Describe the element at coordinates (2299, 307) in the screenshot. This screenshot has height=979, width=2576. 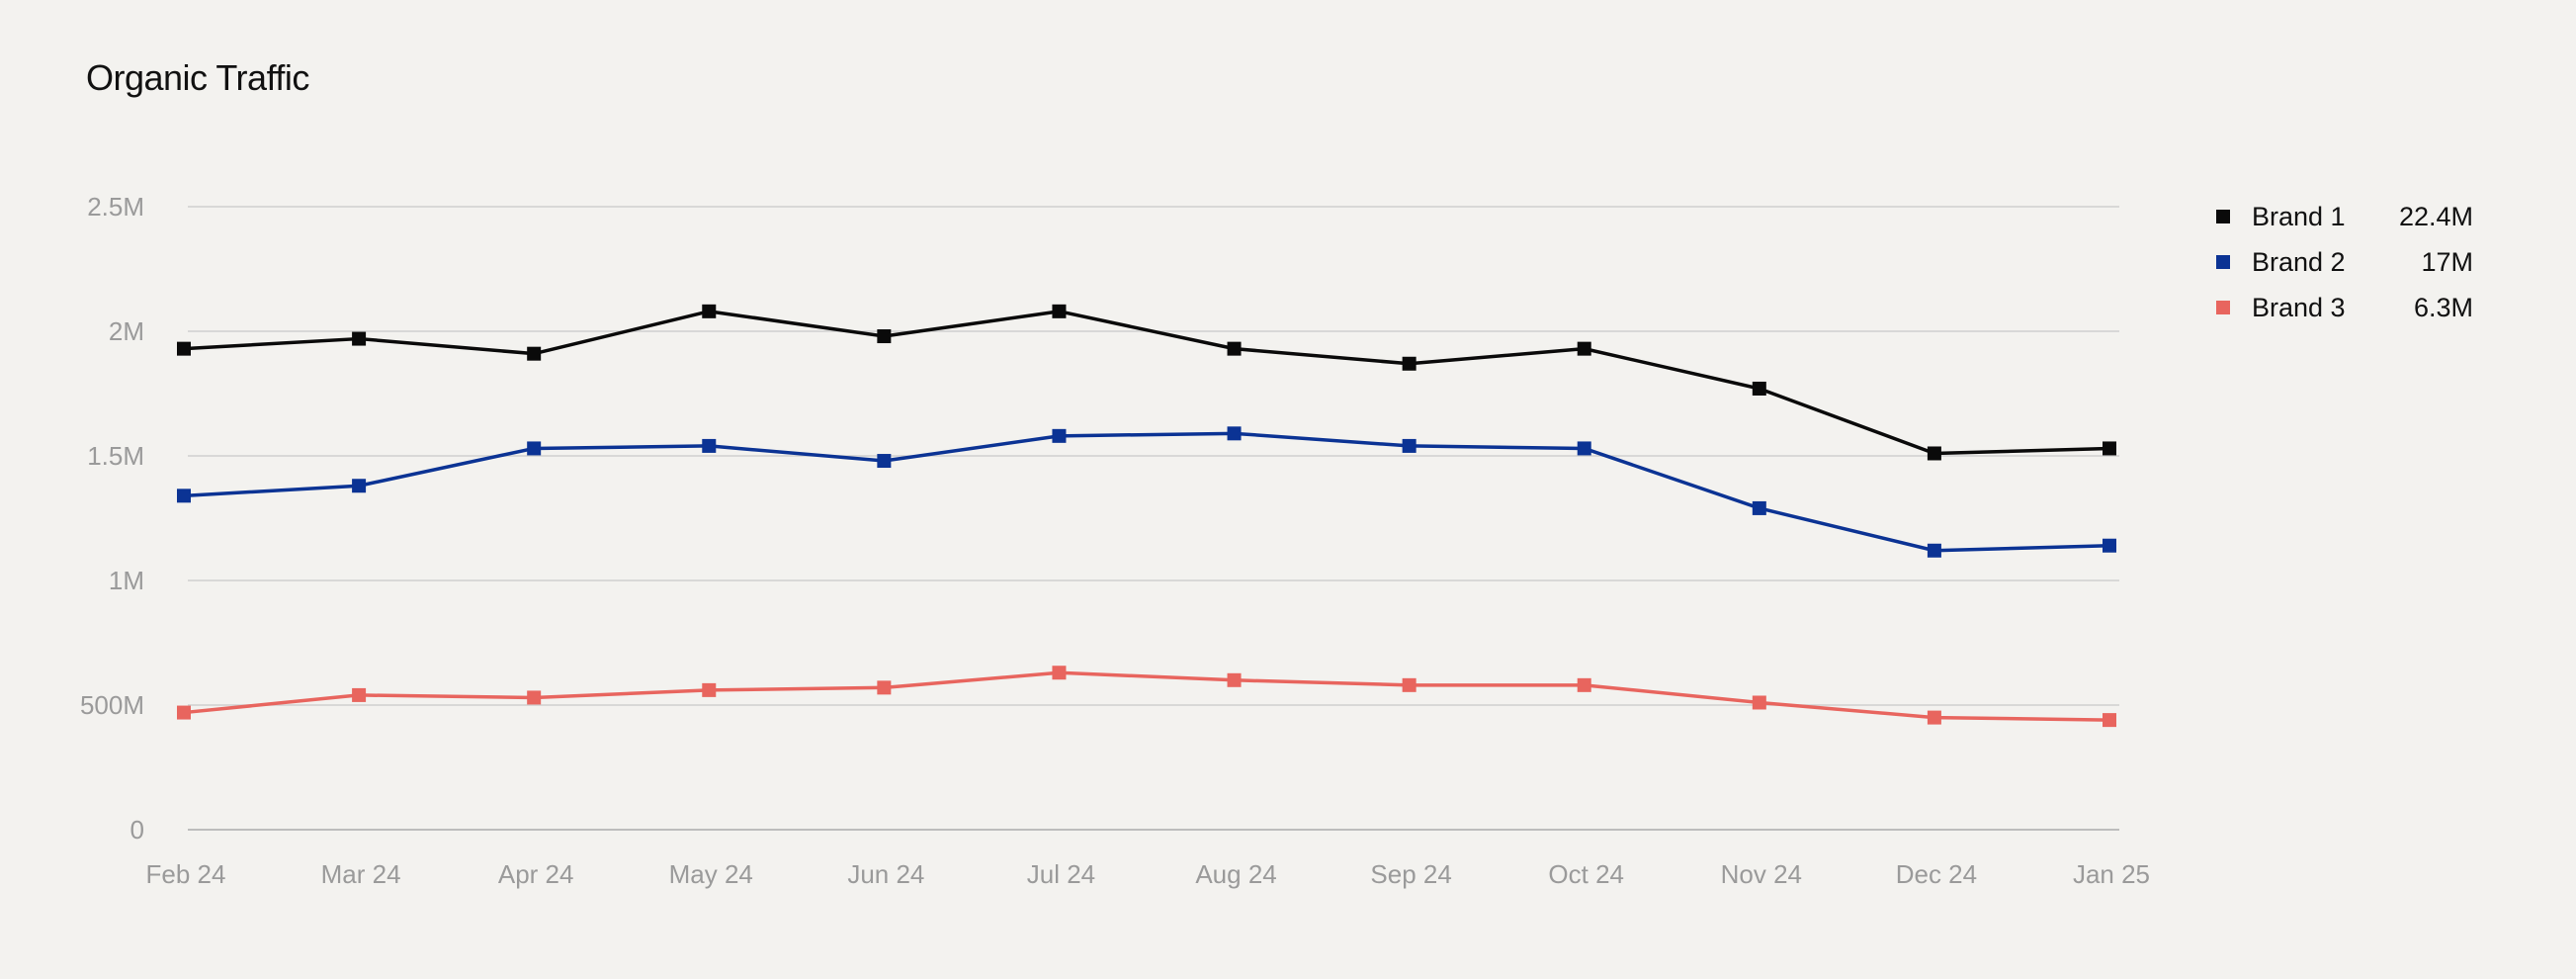
I see `legend-label: Brand 3` at that location.